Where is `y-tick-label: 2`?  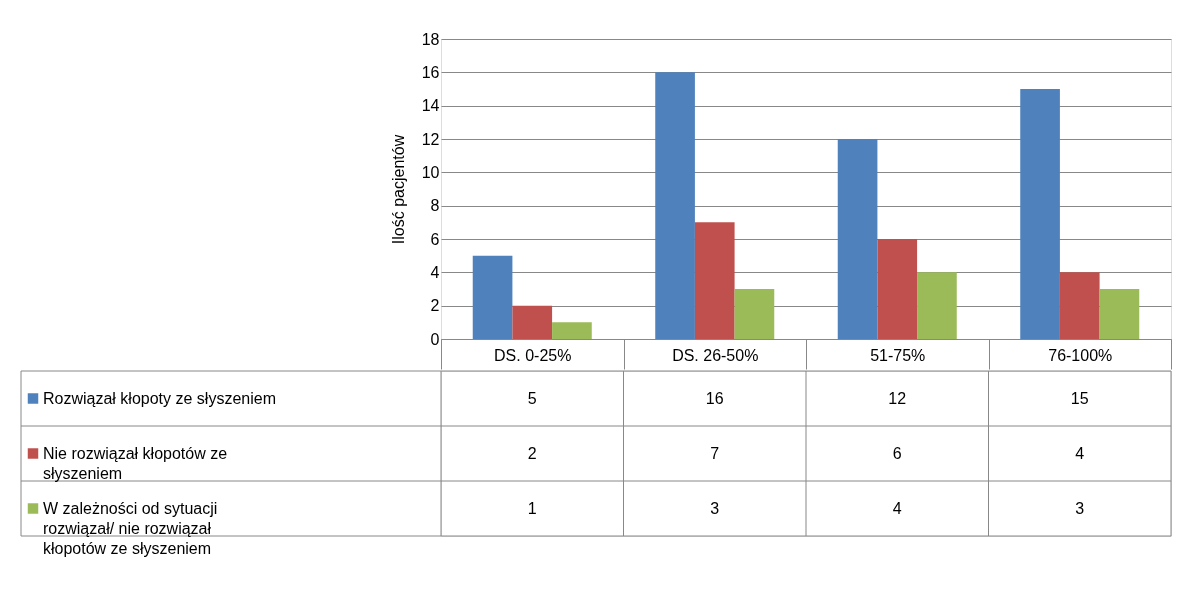
y-tick-label: 2 is located at coordinates (435, 306).